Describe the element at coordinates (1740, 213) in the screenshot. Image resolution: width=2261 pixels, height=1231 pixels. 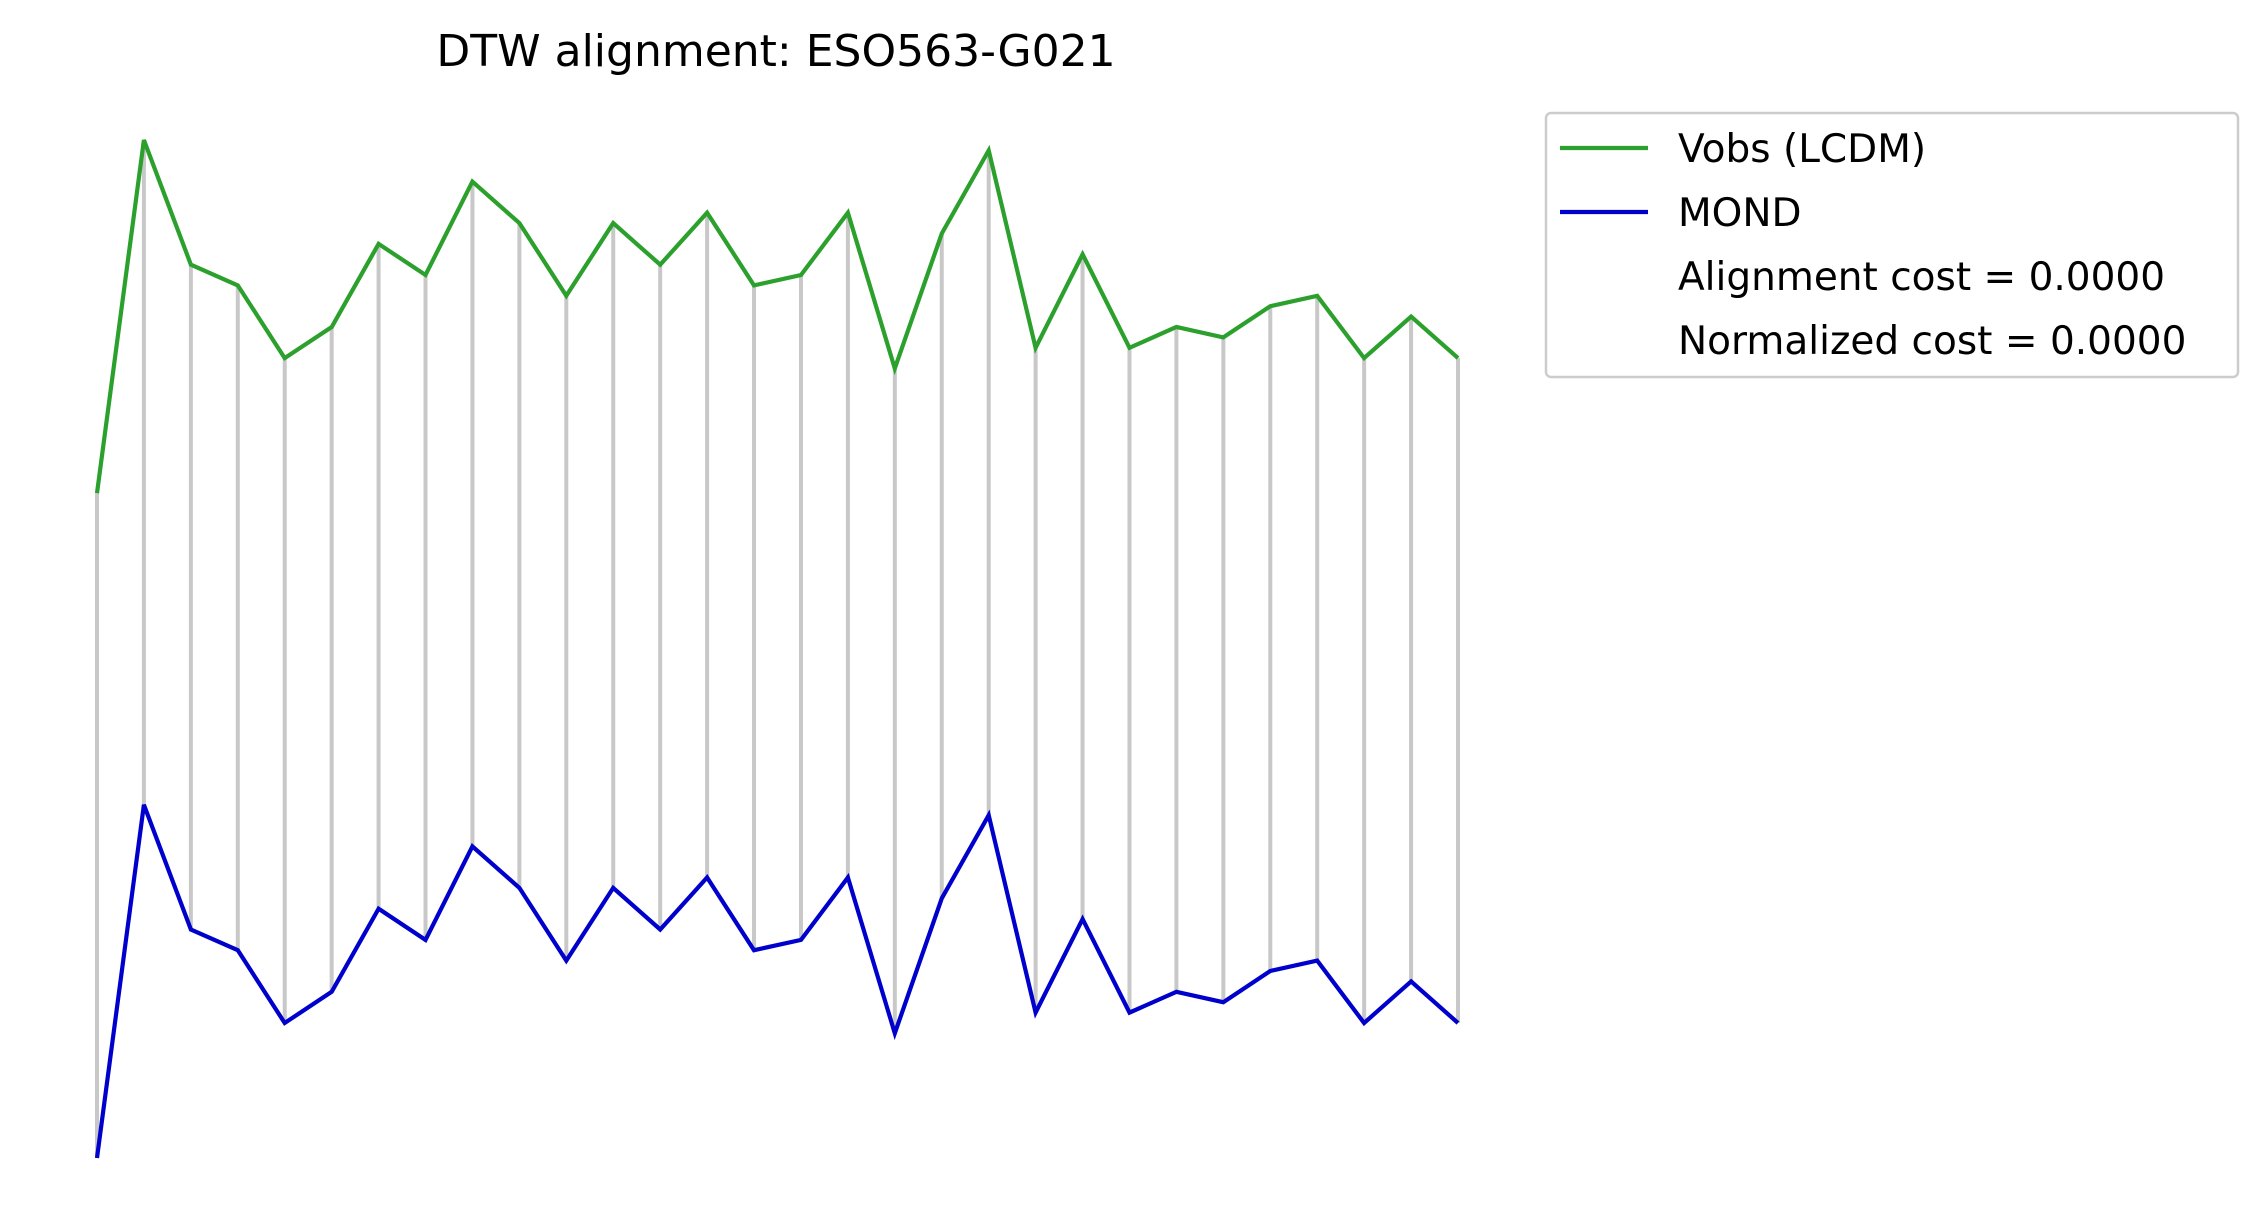
I see `legend-label-1: MOND` at that location.